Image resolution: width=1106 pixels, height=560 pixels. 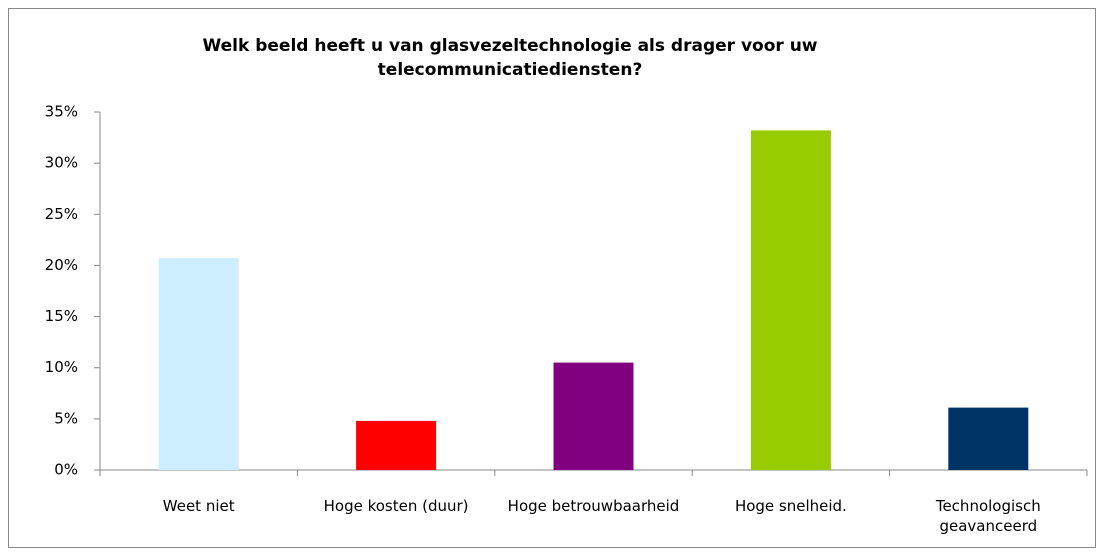 I want to click on y-tick-label: 15%, so click(x=61, y=316).